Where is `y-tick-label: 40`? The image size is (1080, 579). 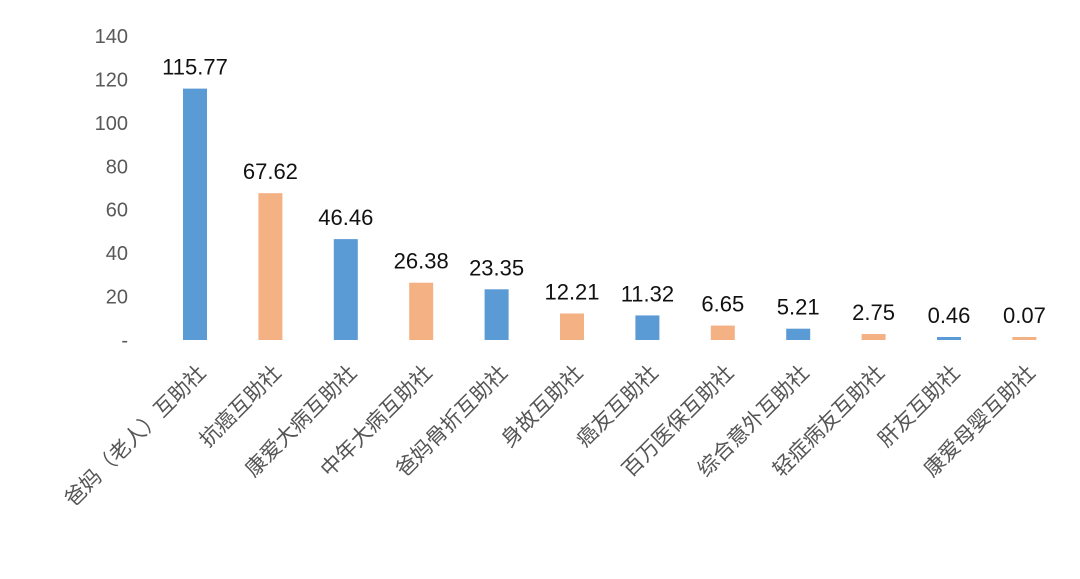
y-tick-label: 40 is located at coordinates (117, 254).